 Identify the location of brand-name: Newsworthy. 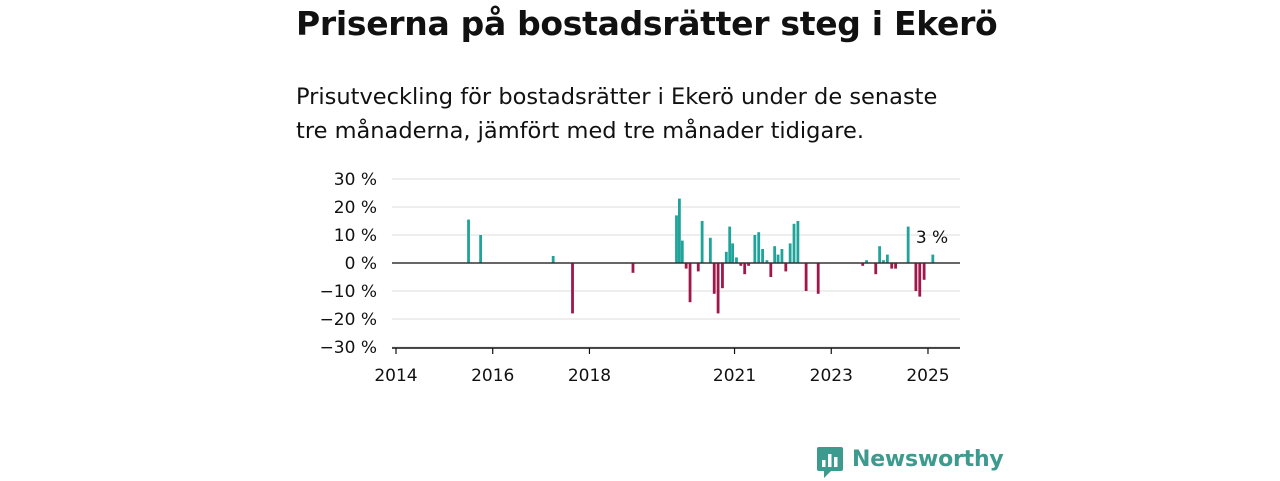
(928, 459).